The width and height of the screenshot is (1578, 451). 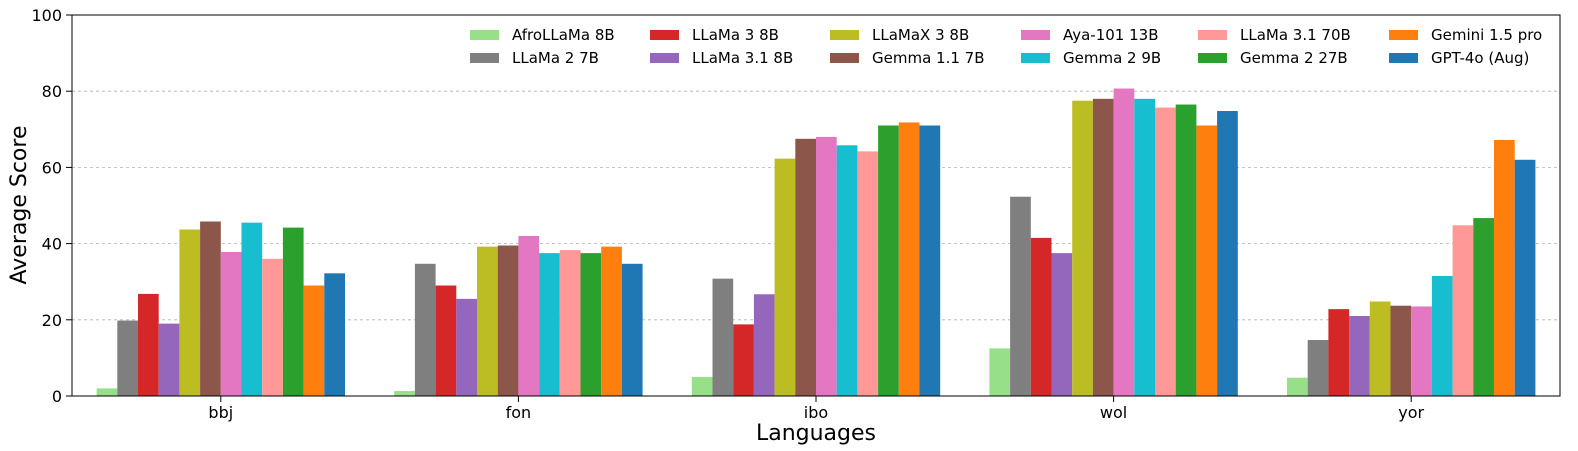 I want to click on bar-fon-gemma-2-27b, so click(x=591, y=324).